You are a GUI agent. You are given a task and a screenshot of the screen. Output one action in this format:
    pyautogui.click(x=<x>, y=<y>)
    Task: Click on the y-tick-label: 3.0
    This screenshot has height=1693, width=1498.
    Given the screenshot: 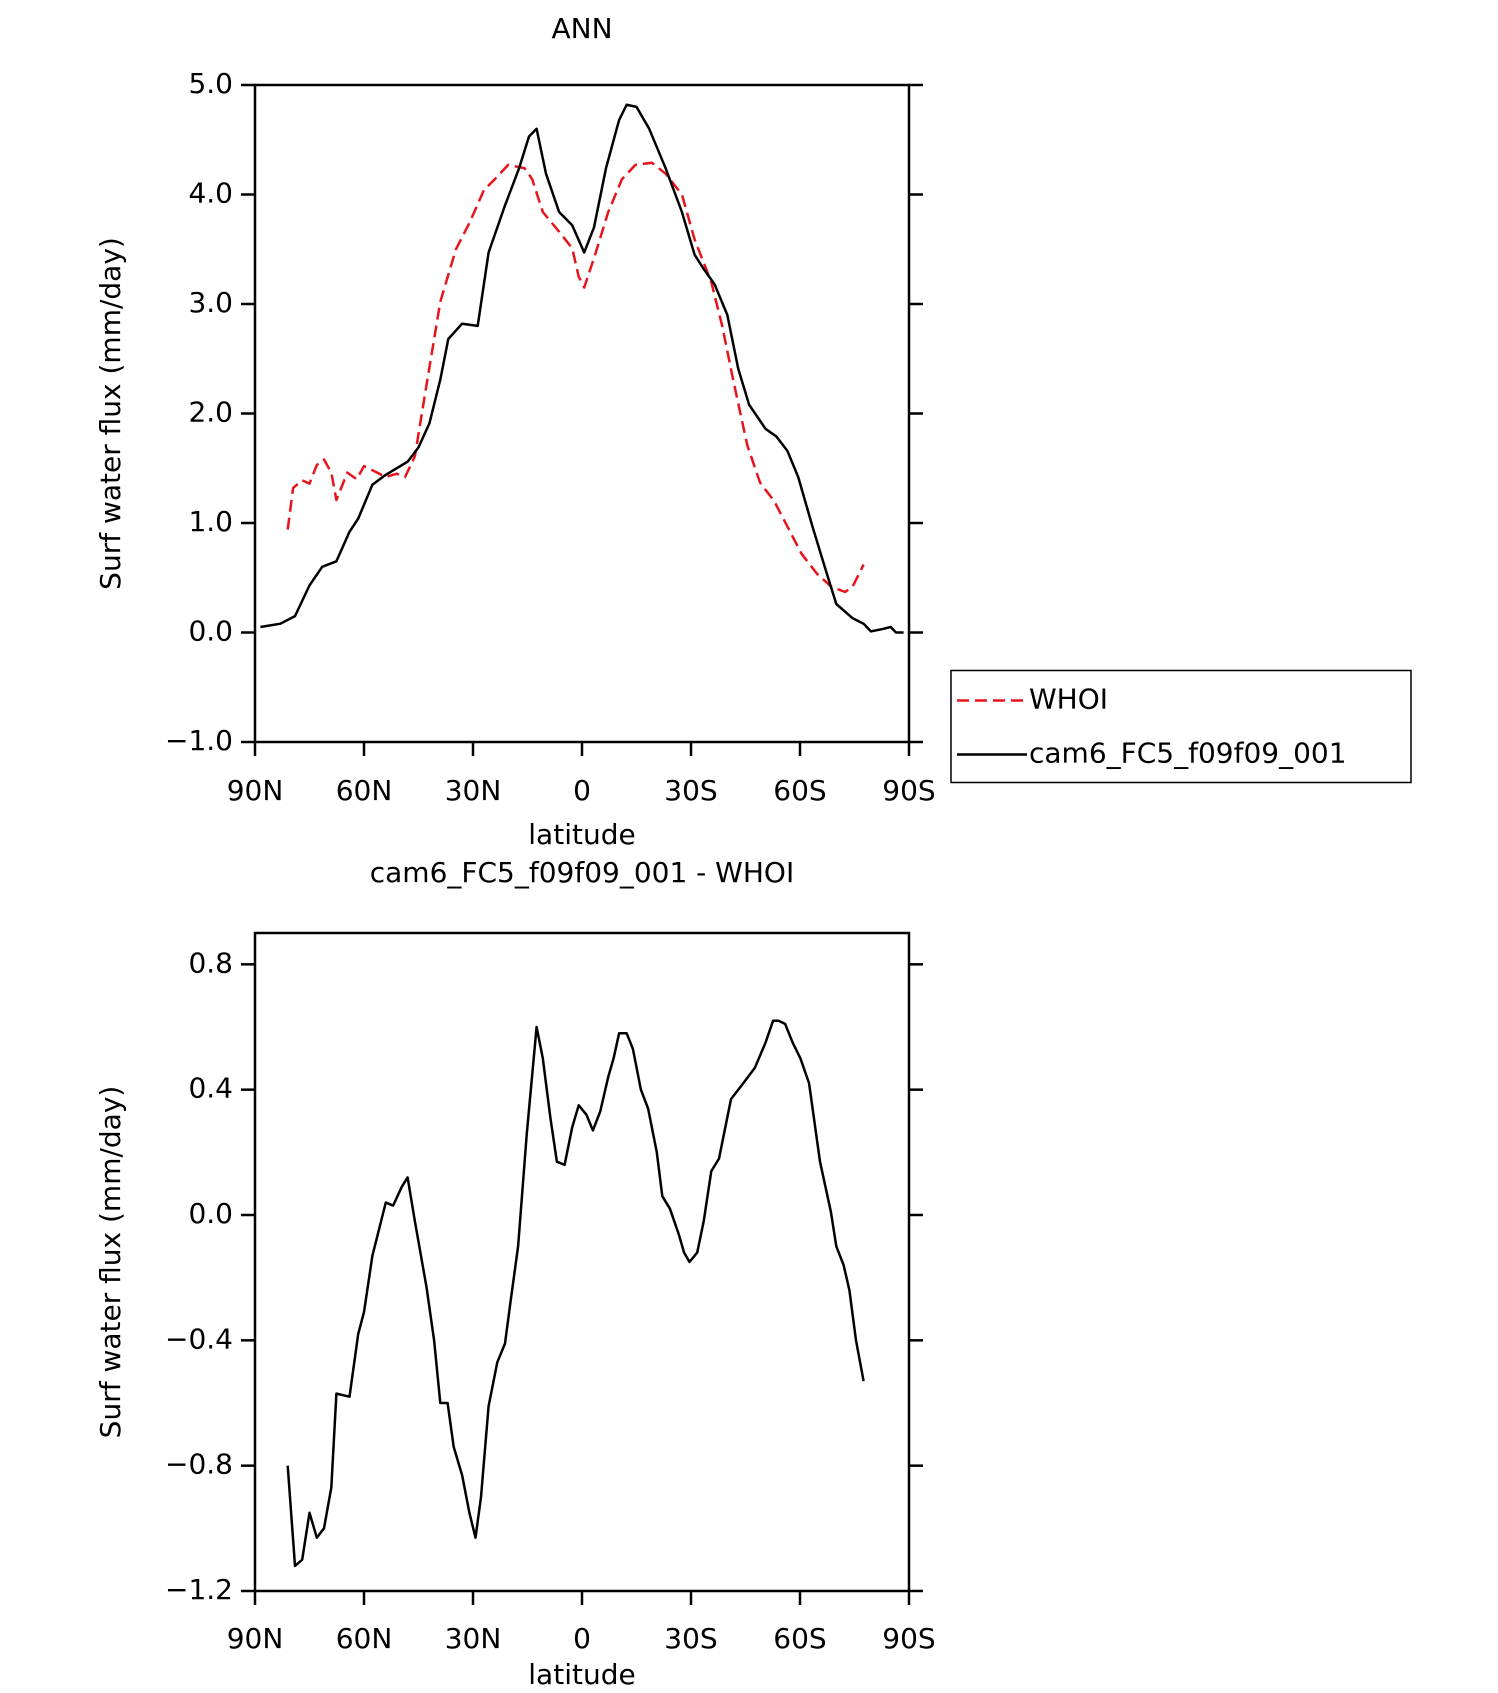 What is the action you would take?
    pyautogui.click(x=210, y=302)
    